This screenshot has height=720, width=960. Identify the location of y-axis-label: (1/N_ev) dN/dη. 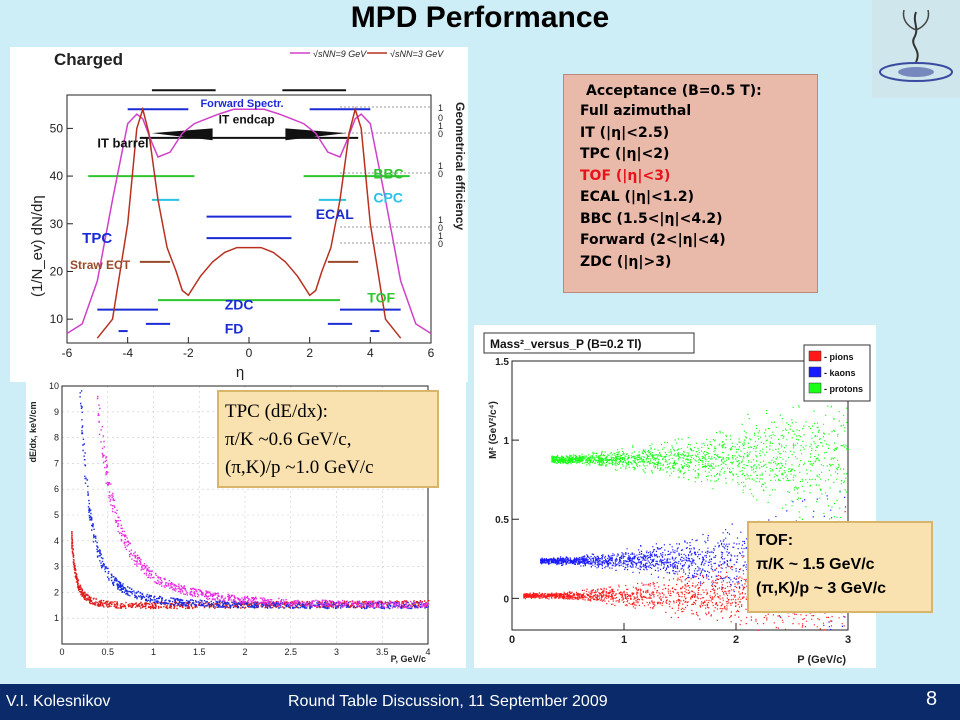
(37, 246).